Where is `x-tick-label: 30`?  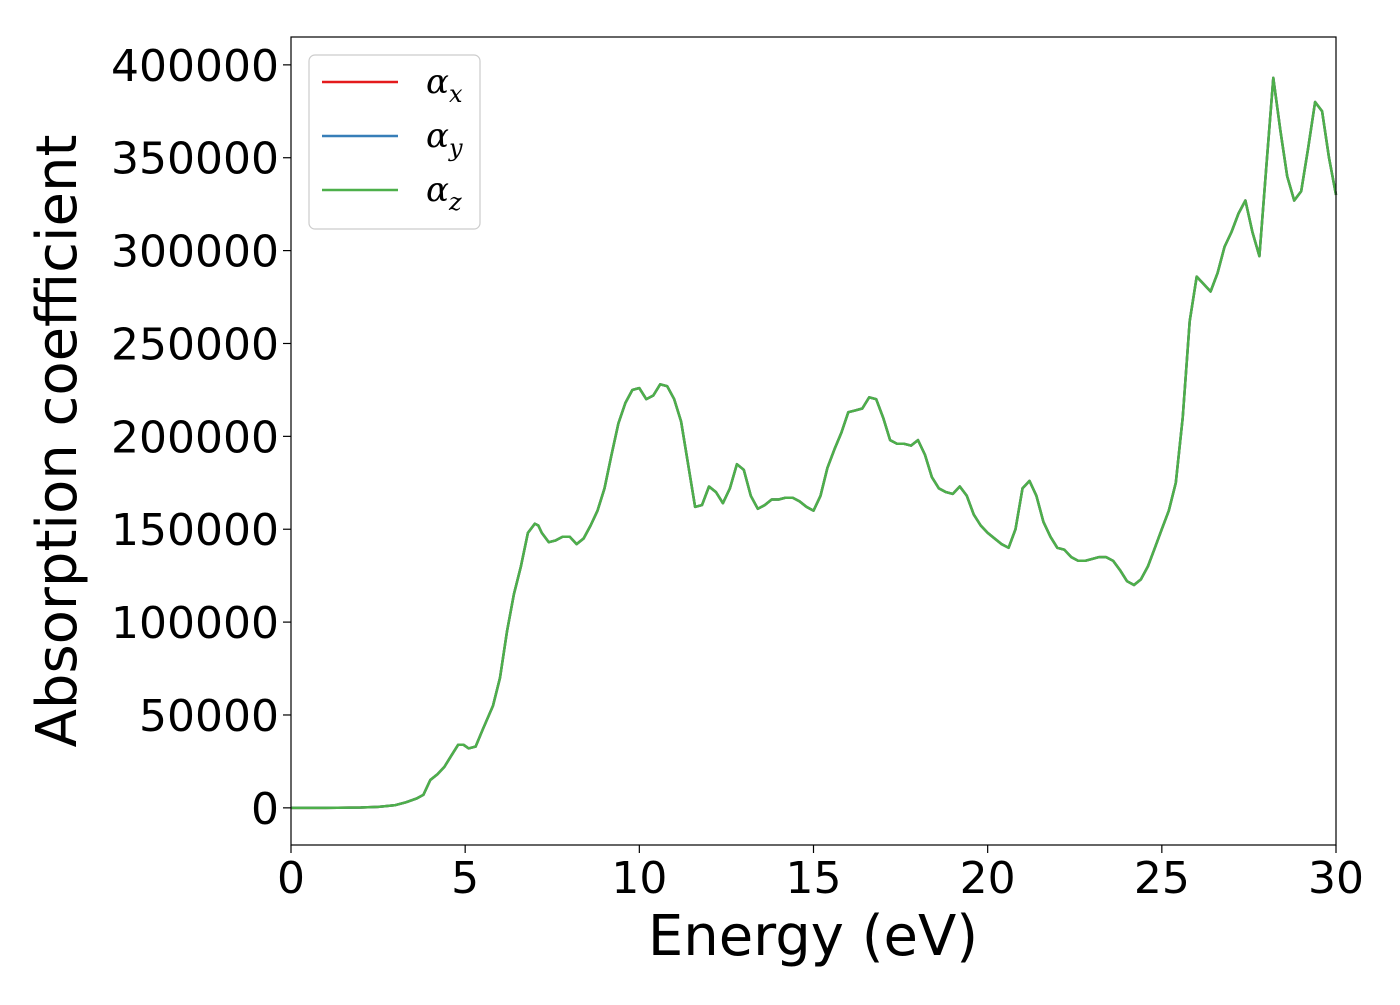
x-tick-label: 30 is located at coordinates (1336, 878).